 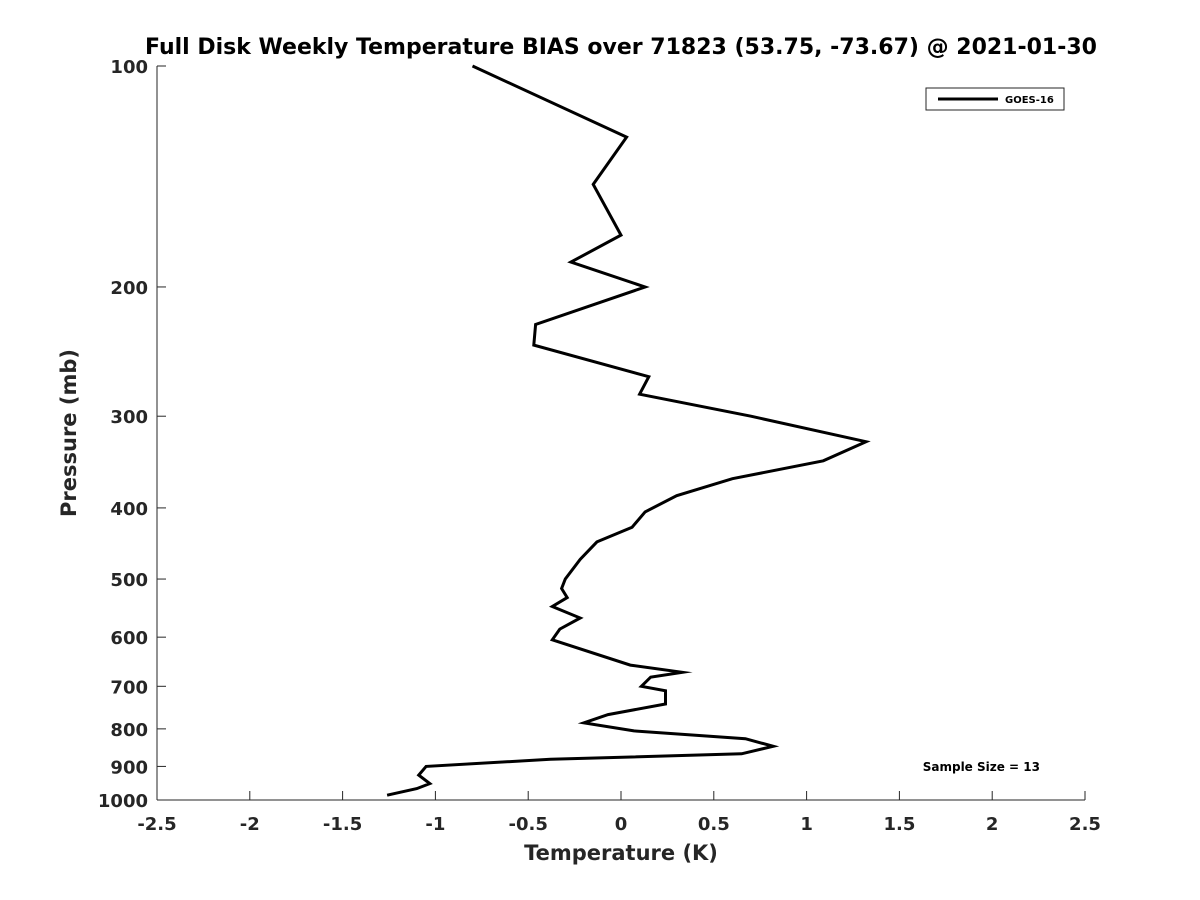 I want to click on x-tick-label: 2, so click(x=992, y=824).